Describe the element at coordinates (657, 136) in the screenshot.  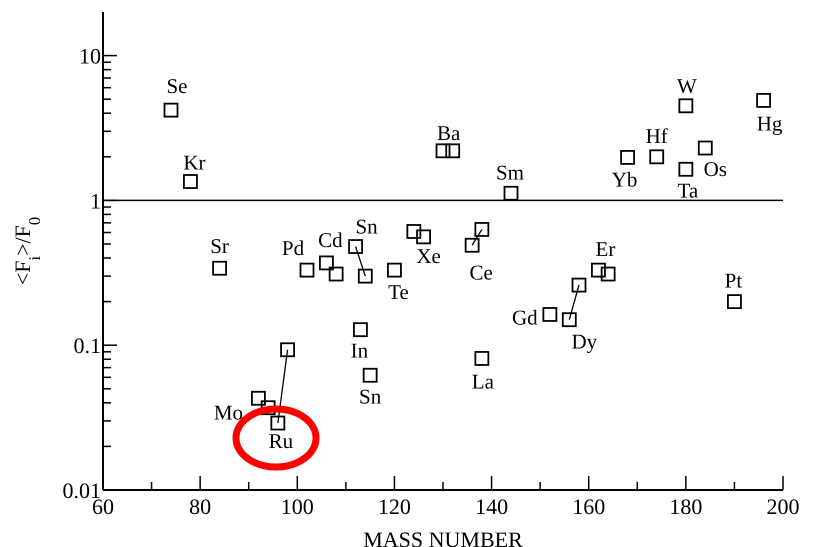
I see `data-label: Hf` at that location.